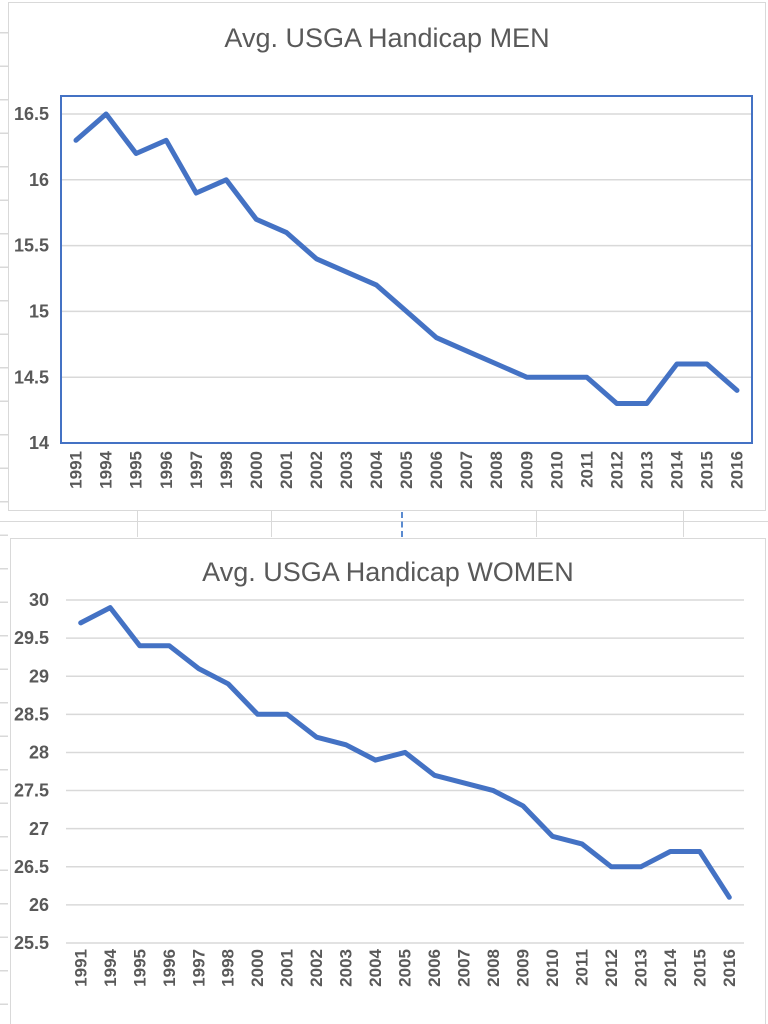 This screenshot has height=1024, width=768. Describe the element at coordinates (39, 312) in the screenshot. I see `y-axis-tick-label: 15` at that location.